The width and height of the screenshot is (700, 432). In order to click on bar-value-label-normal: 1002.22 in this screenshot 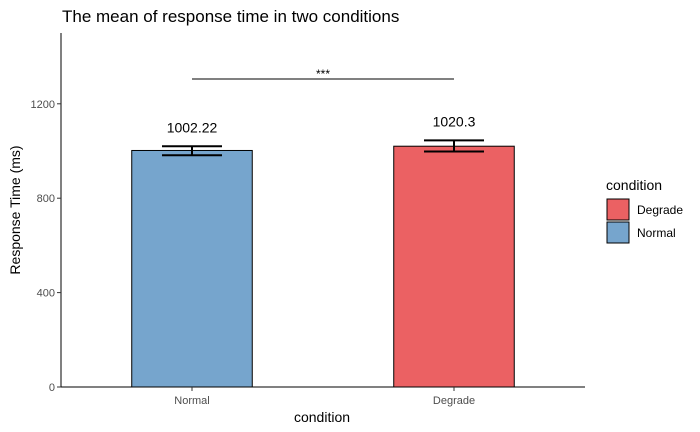, I will do `click(192, 127)`.